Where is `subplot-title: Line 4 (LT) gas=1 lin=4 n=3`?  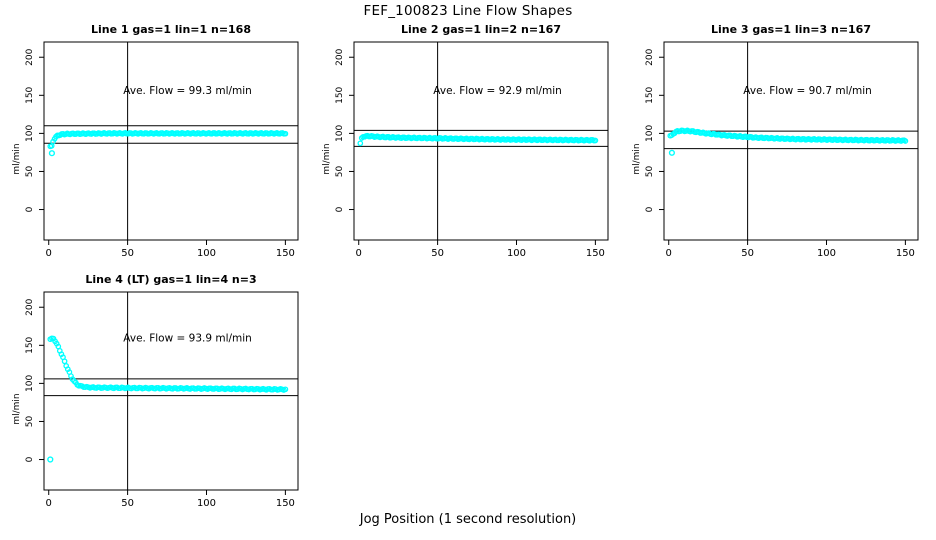
subplot-title: Line 4 (LT) gas=1 lin=4 n=3 is located at coordinates (170, 279).